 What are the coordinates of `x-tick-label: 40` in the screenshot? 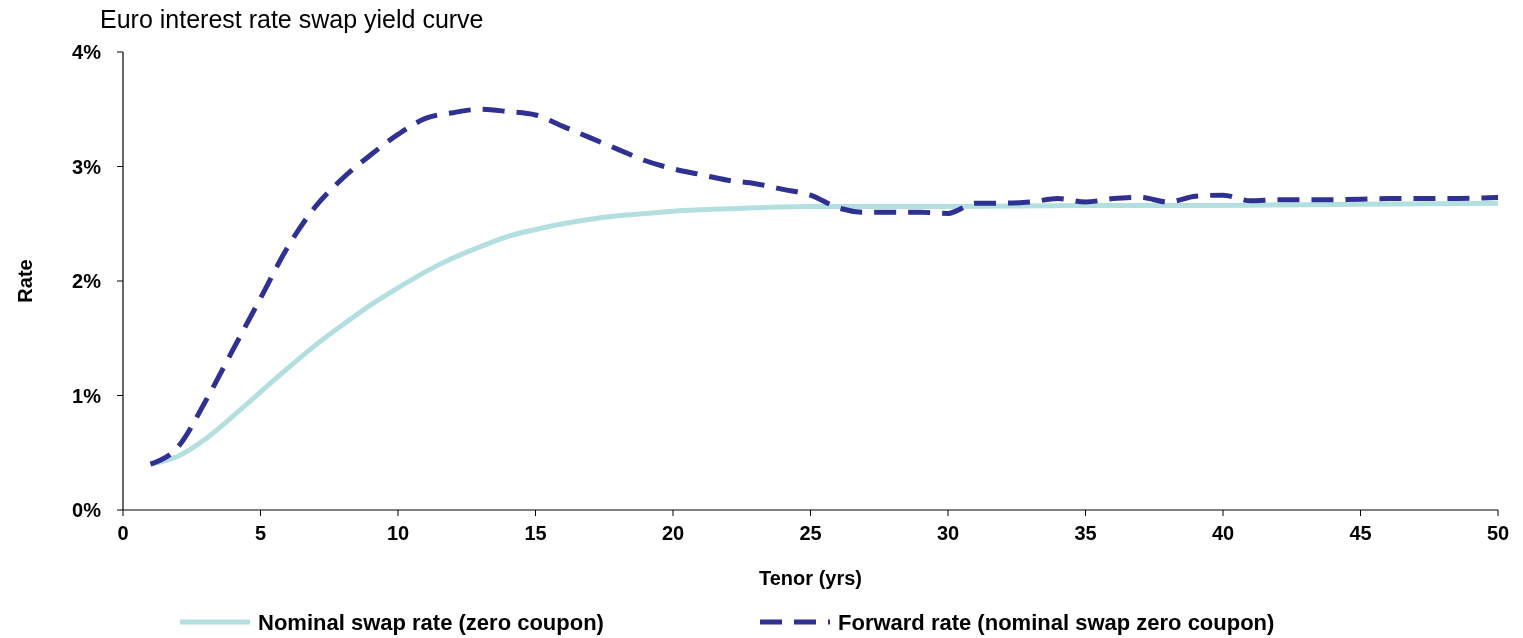 It's located at (1223, 533).